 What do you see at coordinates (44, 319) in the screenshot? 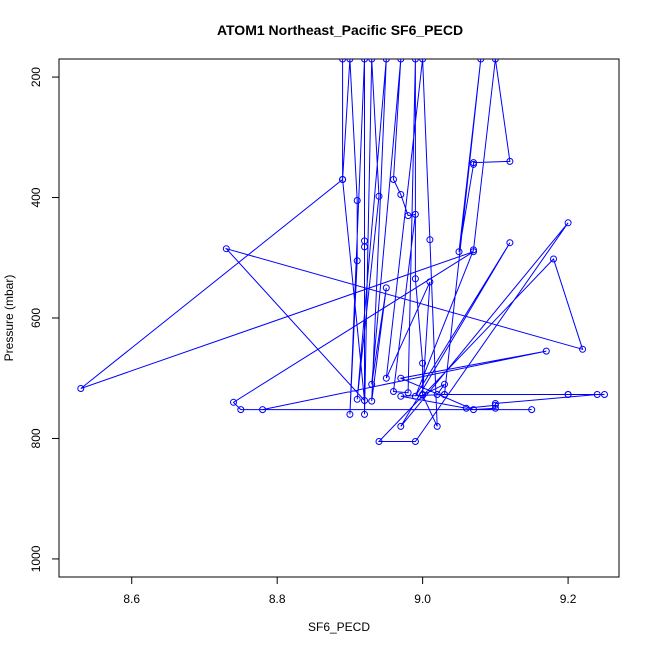
I see `y-axis: 200 400 600 800 1000` at bounding box center [44, 319].